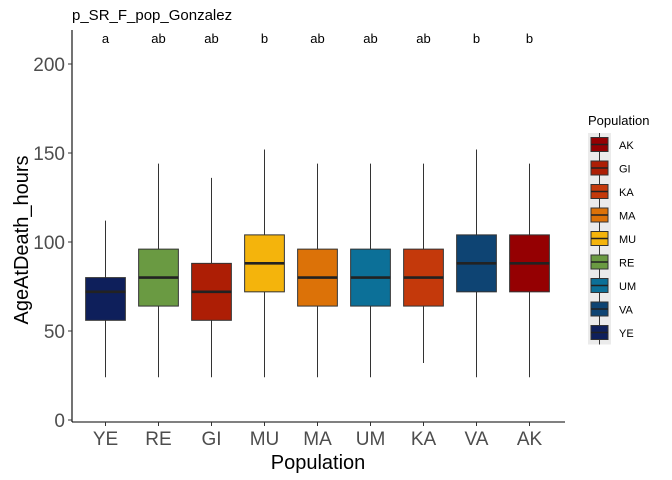 The width and height of the screenshot is (672, 480). Describe the element at coordinates (477, 439) in the screenshot. I see `x-tick-label: VA` at that location.